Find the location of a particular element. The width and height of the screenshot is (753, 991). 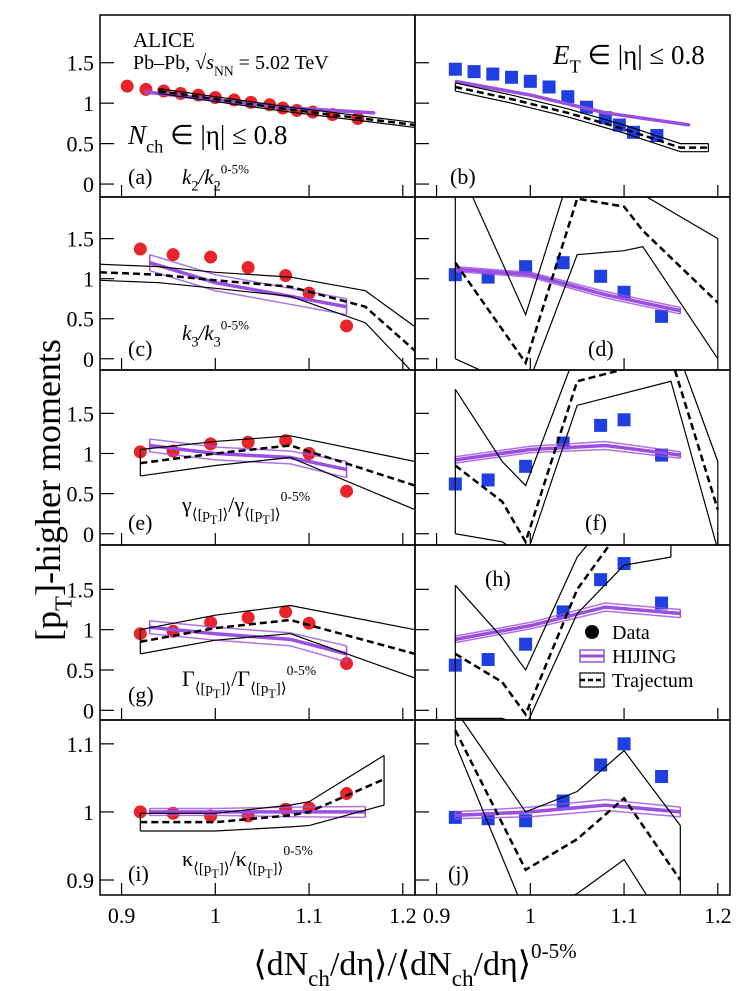

y-tick-label: 0.5 is located at coordinates (81, 670).